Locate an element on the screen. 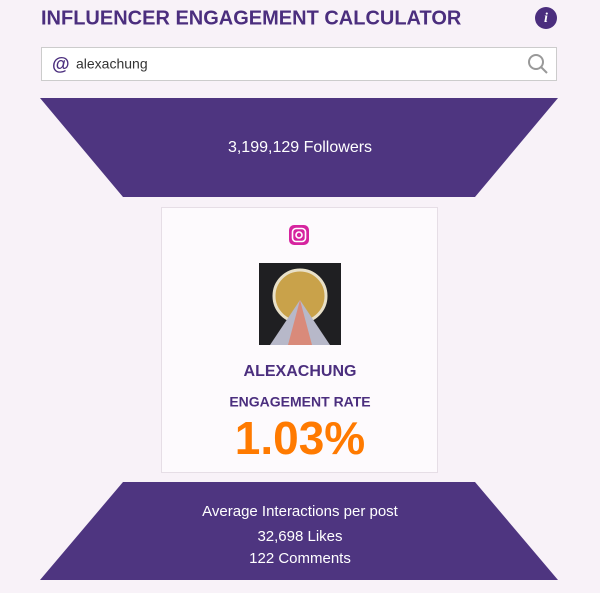 This screenshot has width=600, height=593. info-icon is located at coordinates (546, 18).